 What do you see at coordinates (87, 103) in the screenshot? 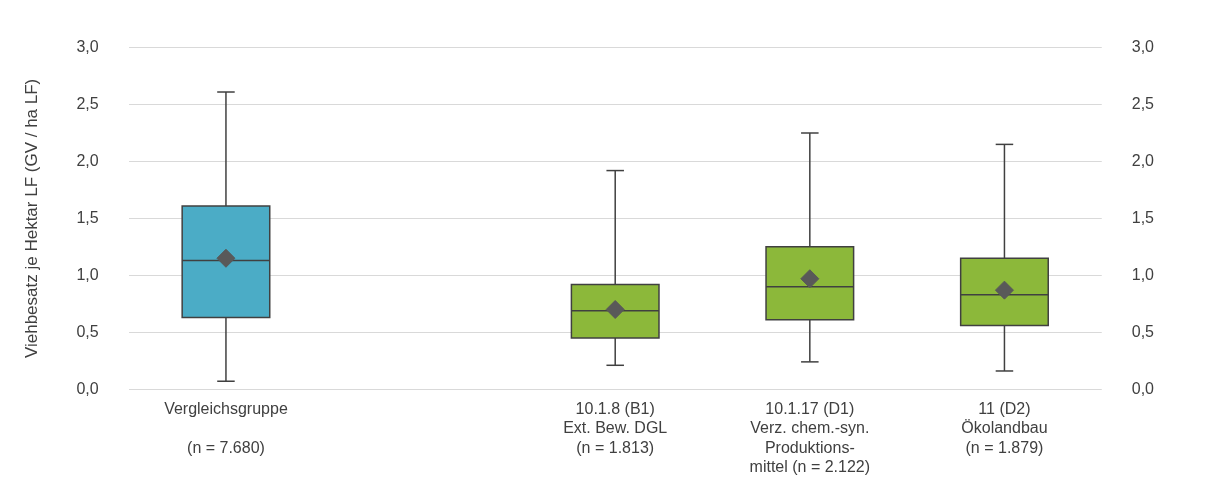
I see `y-tick-label: 2,5` at bounding box center [87, 103].